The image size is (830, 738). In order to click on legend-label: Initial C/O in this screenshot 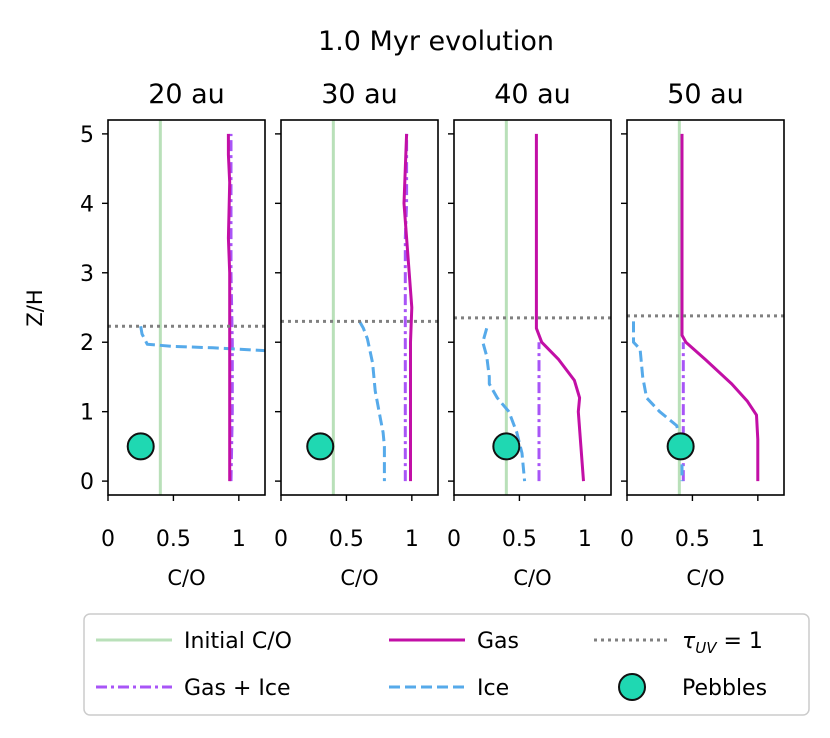, I will do `click(238, 641)`.